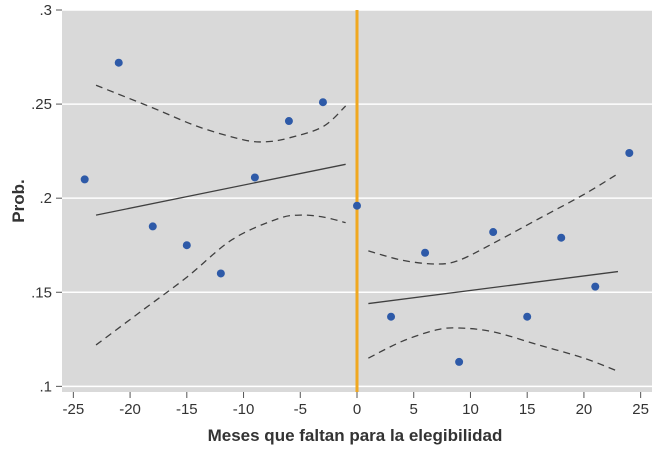 The image size is (652, 452). Describe the element at coordinates (220, 189) in the screenshot. I see `fit-line-left` at that location.